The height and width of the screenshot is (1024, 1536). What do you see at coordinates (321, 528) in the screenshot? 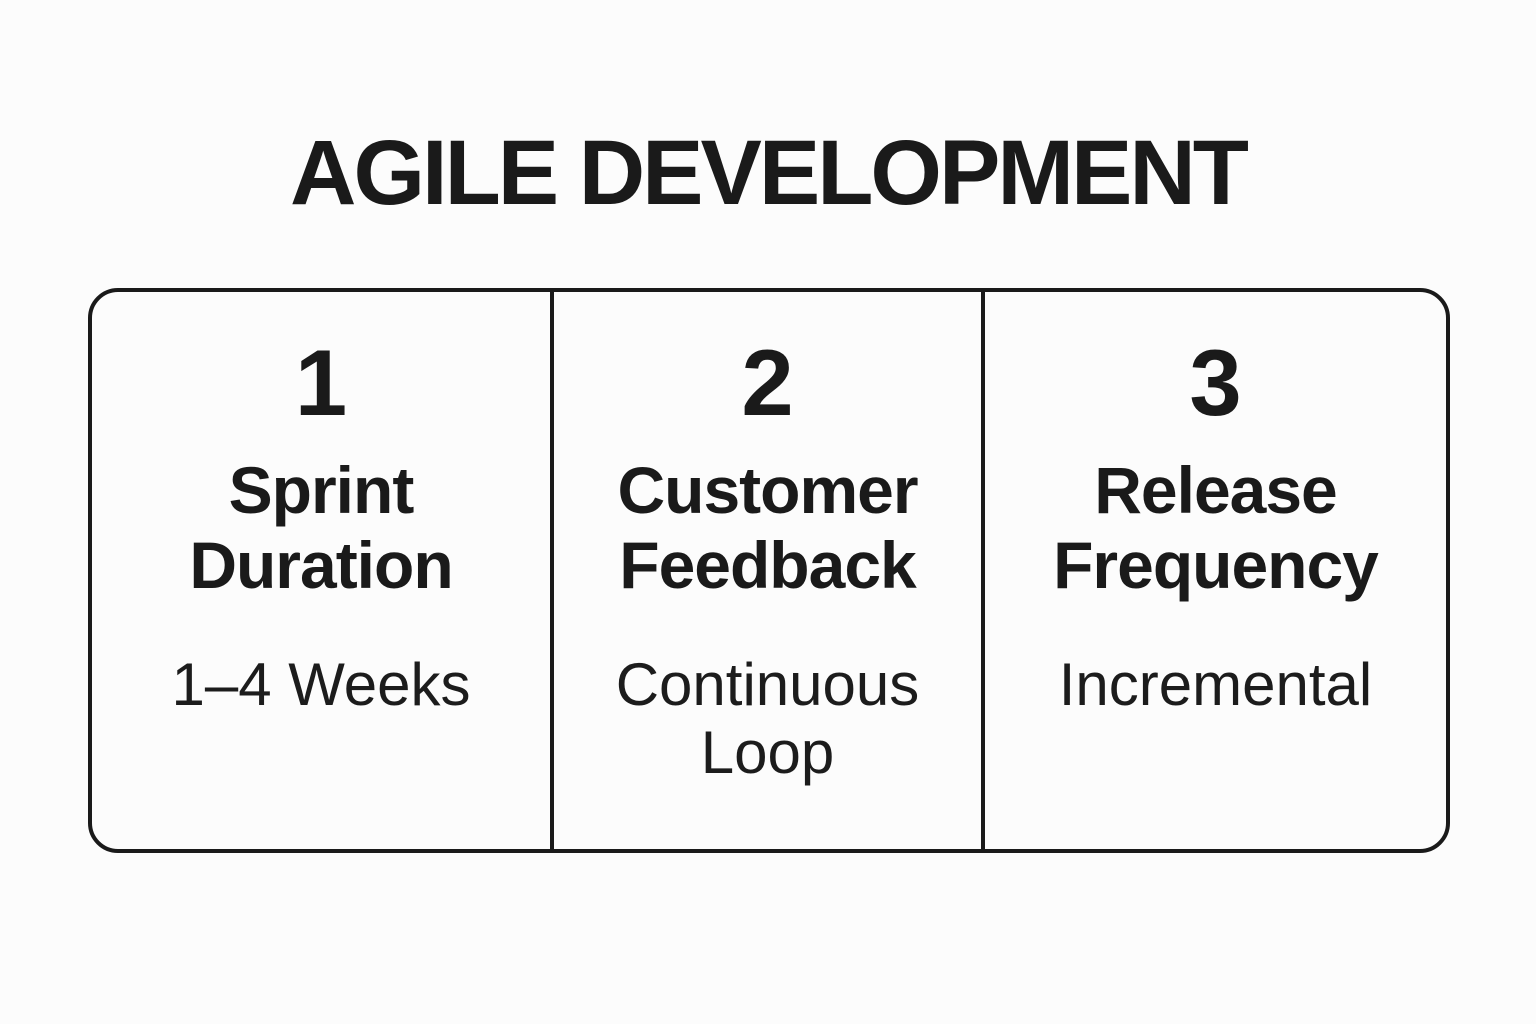
I see `step-heading: Sprint Duration` at bounding box center [321, 528].